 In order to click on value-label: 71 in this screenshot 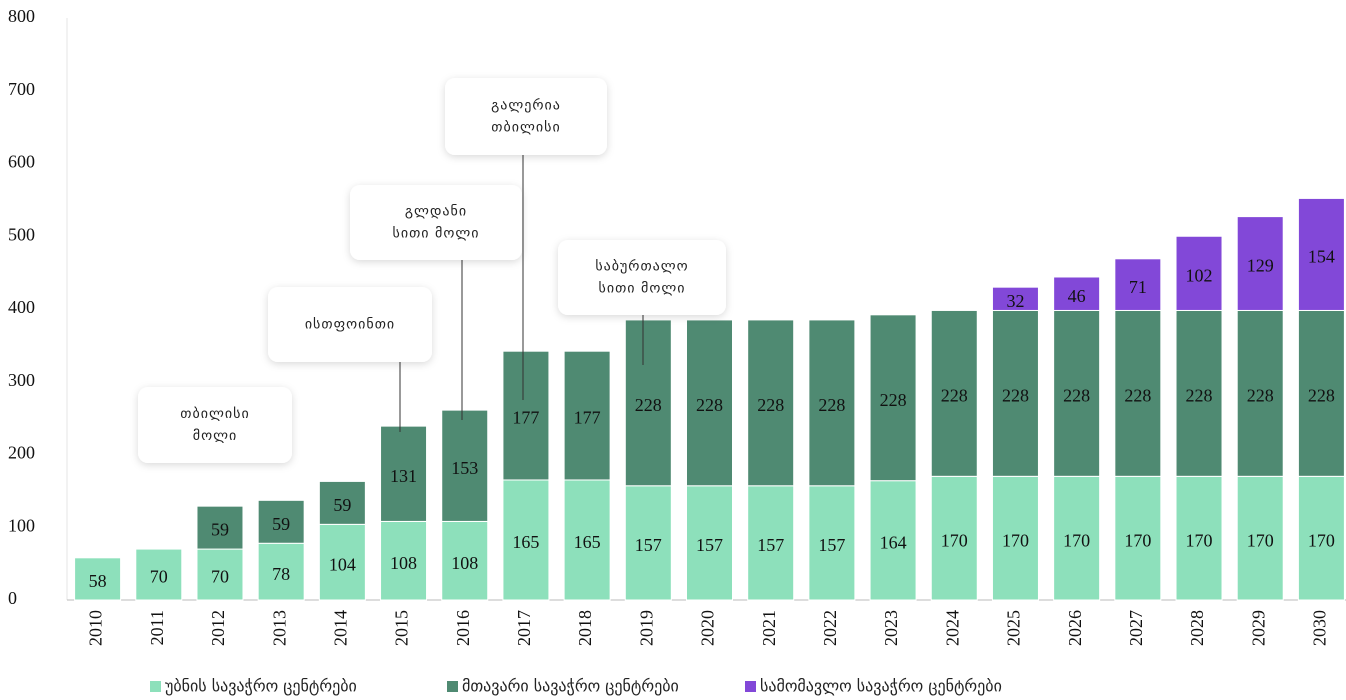, I will do `click(1138, 287)`.